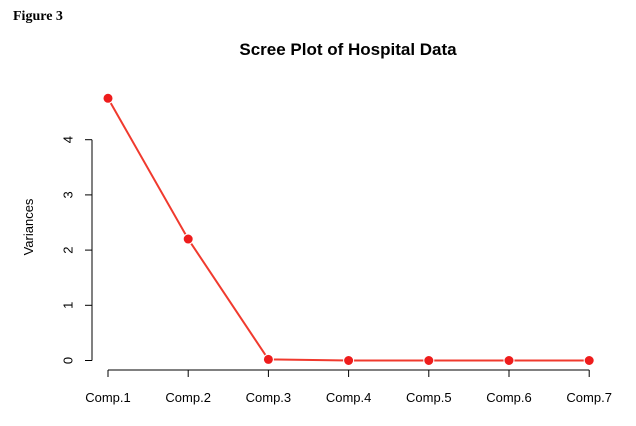 This screenshot has height=426, width=636. Describe the element at coordinates (348, 49) in the screenshot. I see `chart-title: Scree Plot of Hospital Data` at that location.